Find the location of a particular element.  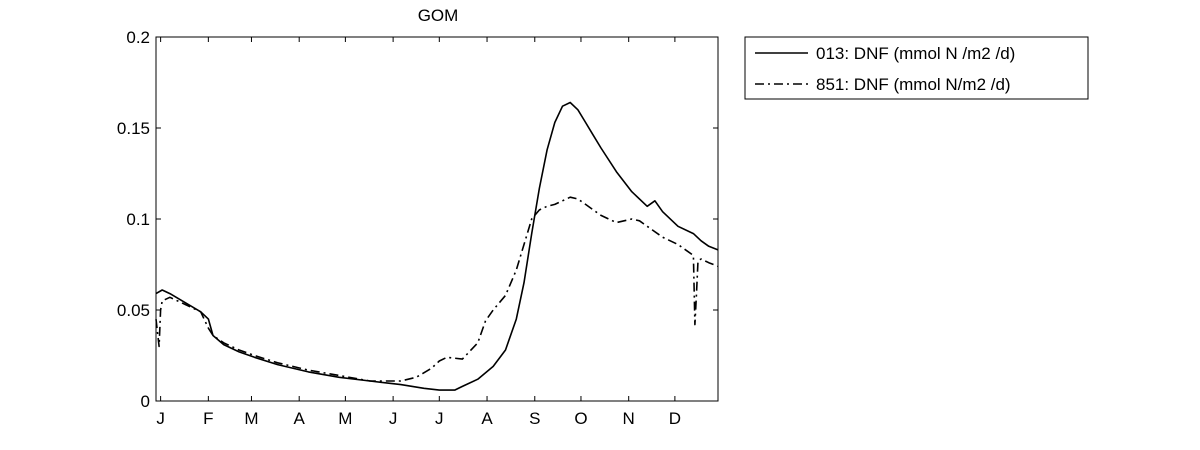

x-tick-label: N is located at coordinates (629, 418).